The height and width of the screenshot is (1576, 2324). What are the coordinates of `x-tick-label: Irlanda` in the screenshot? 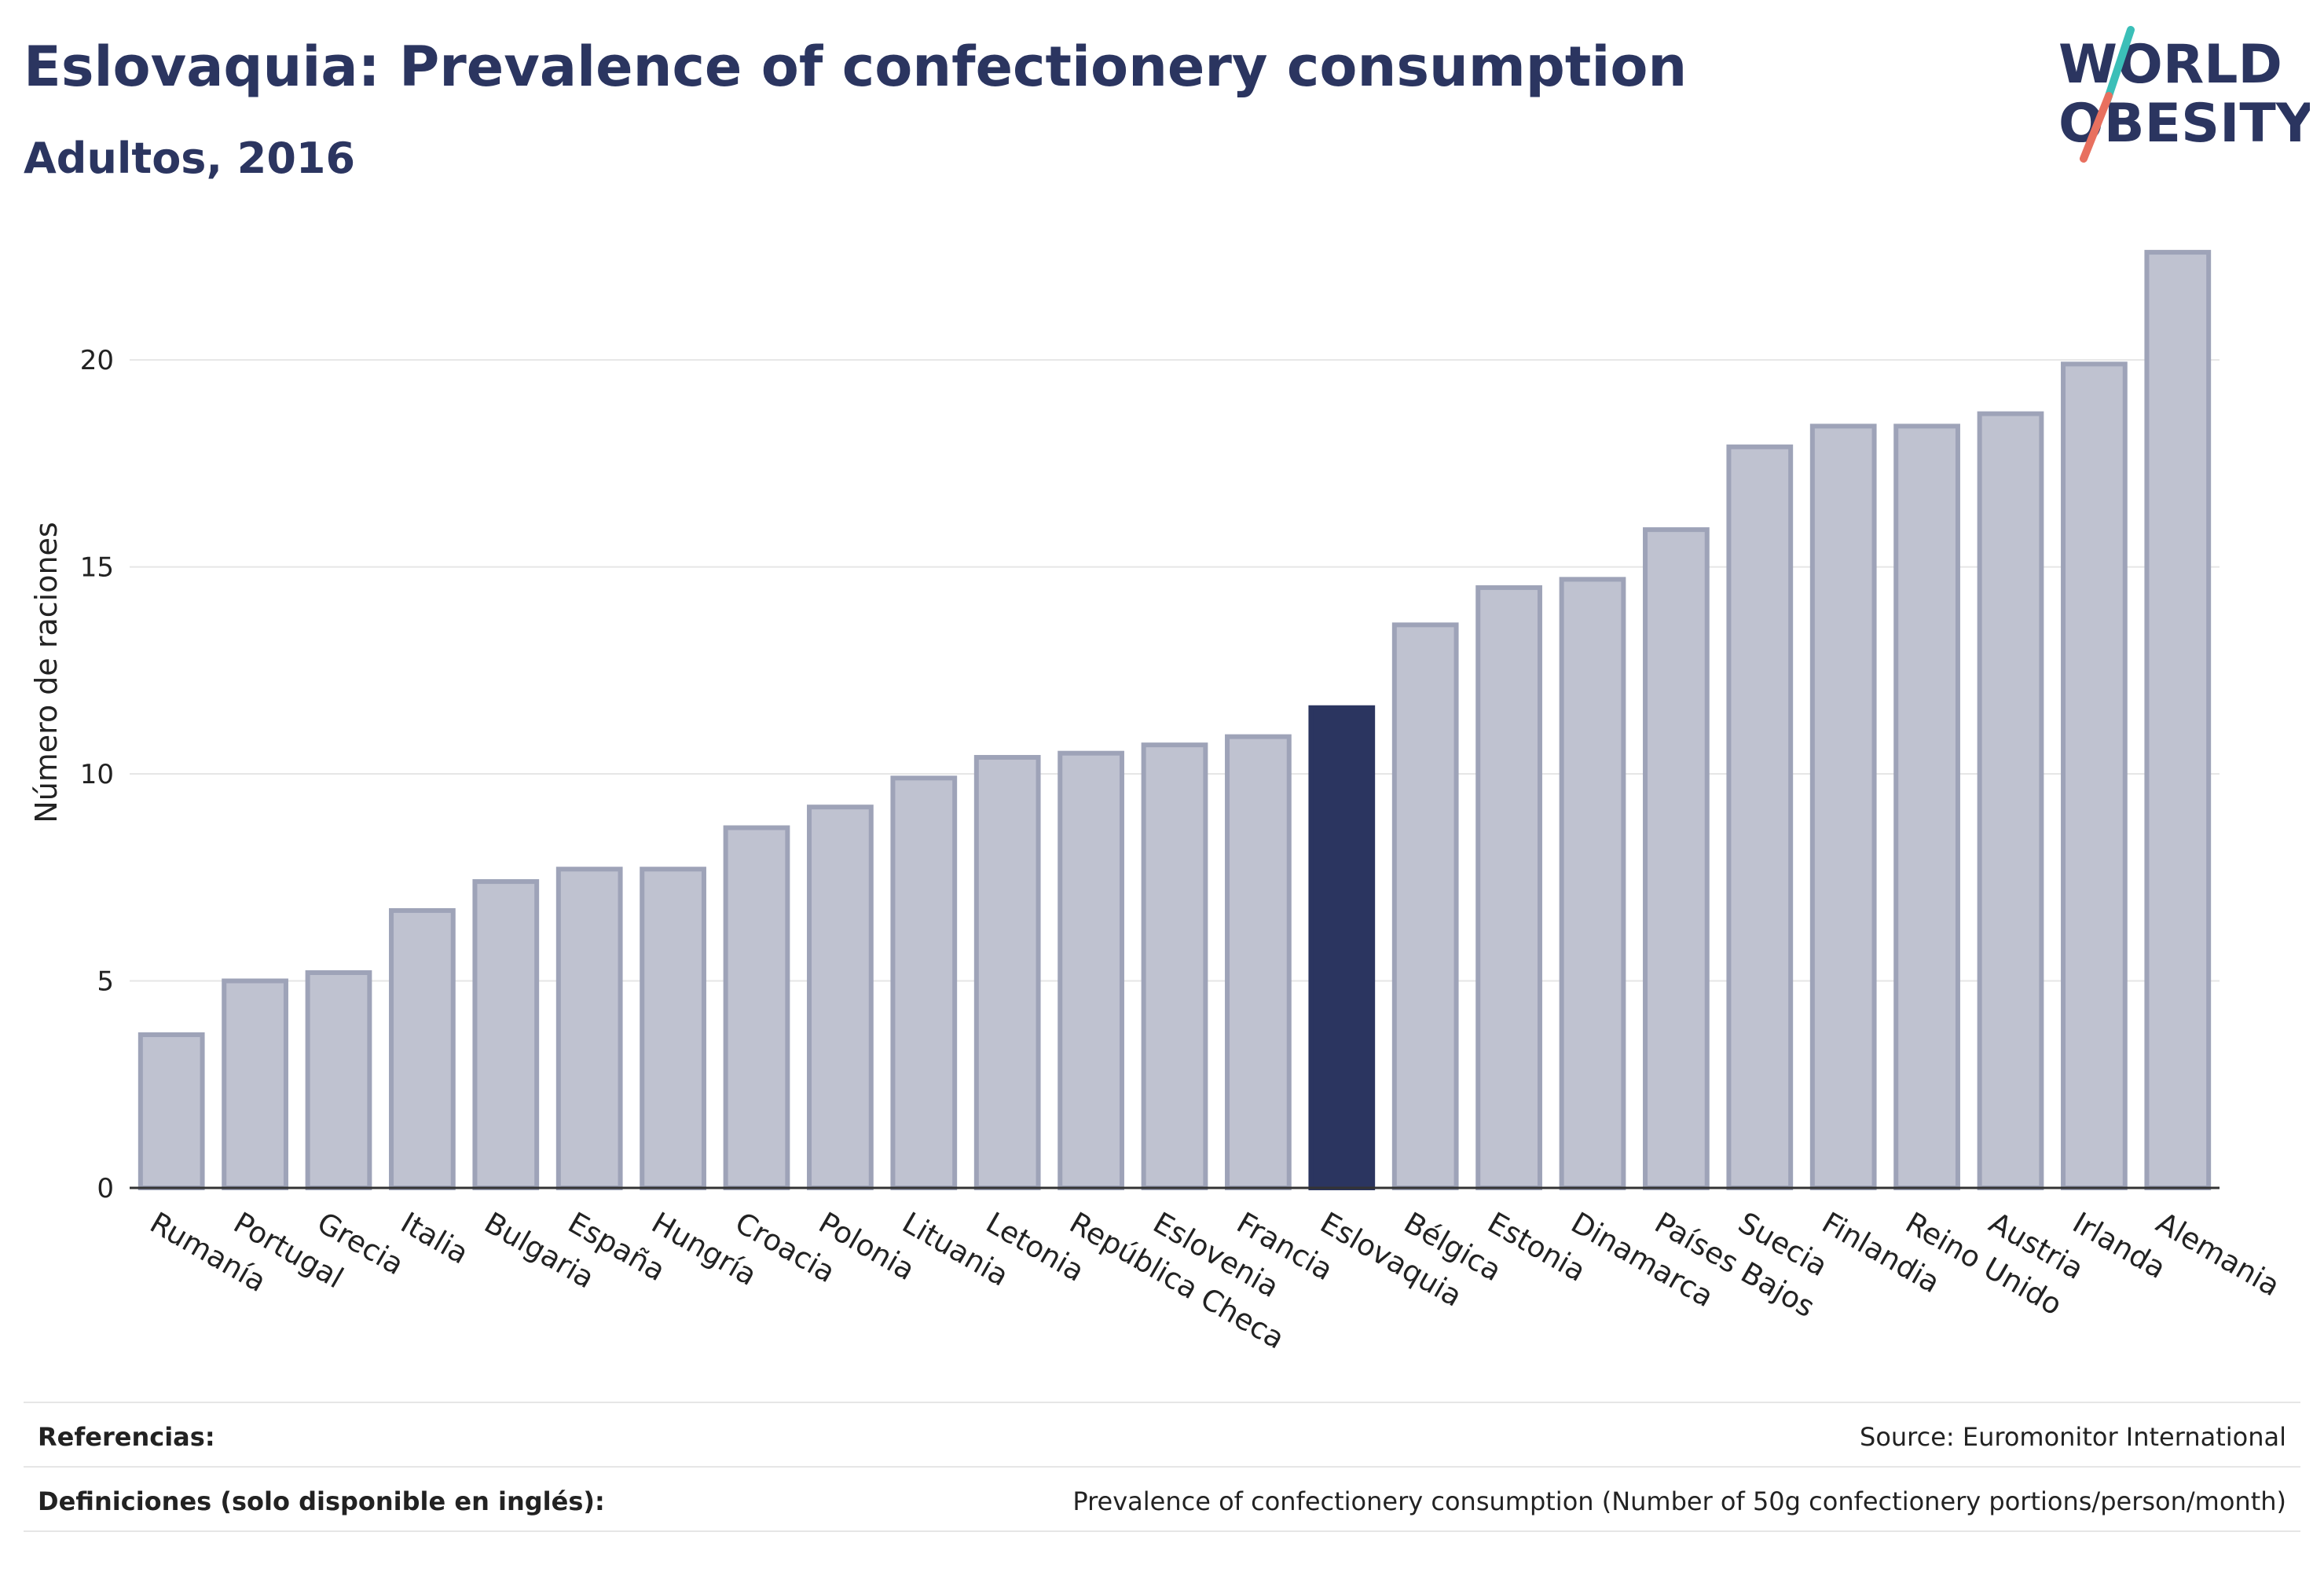 It's located at (2119, 1246).